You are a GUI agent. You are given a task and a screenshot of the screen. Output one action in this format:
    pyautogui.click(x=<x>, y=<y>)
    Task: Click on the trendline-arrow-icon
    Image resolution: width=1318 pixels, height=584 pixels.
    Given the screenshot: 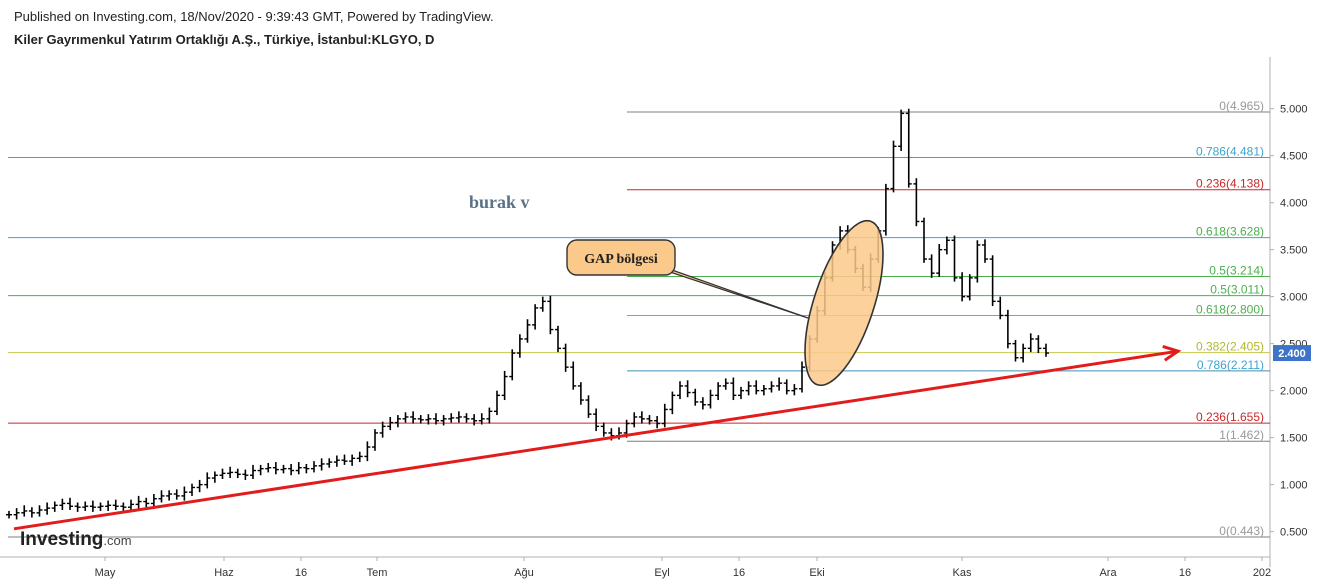 What is the action you would take?
    pyautogui.click(x=1172, y=353)
    